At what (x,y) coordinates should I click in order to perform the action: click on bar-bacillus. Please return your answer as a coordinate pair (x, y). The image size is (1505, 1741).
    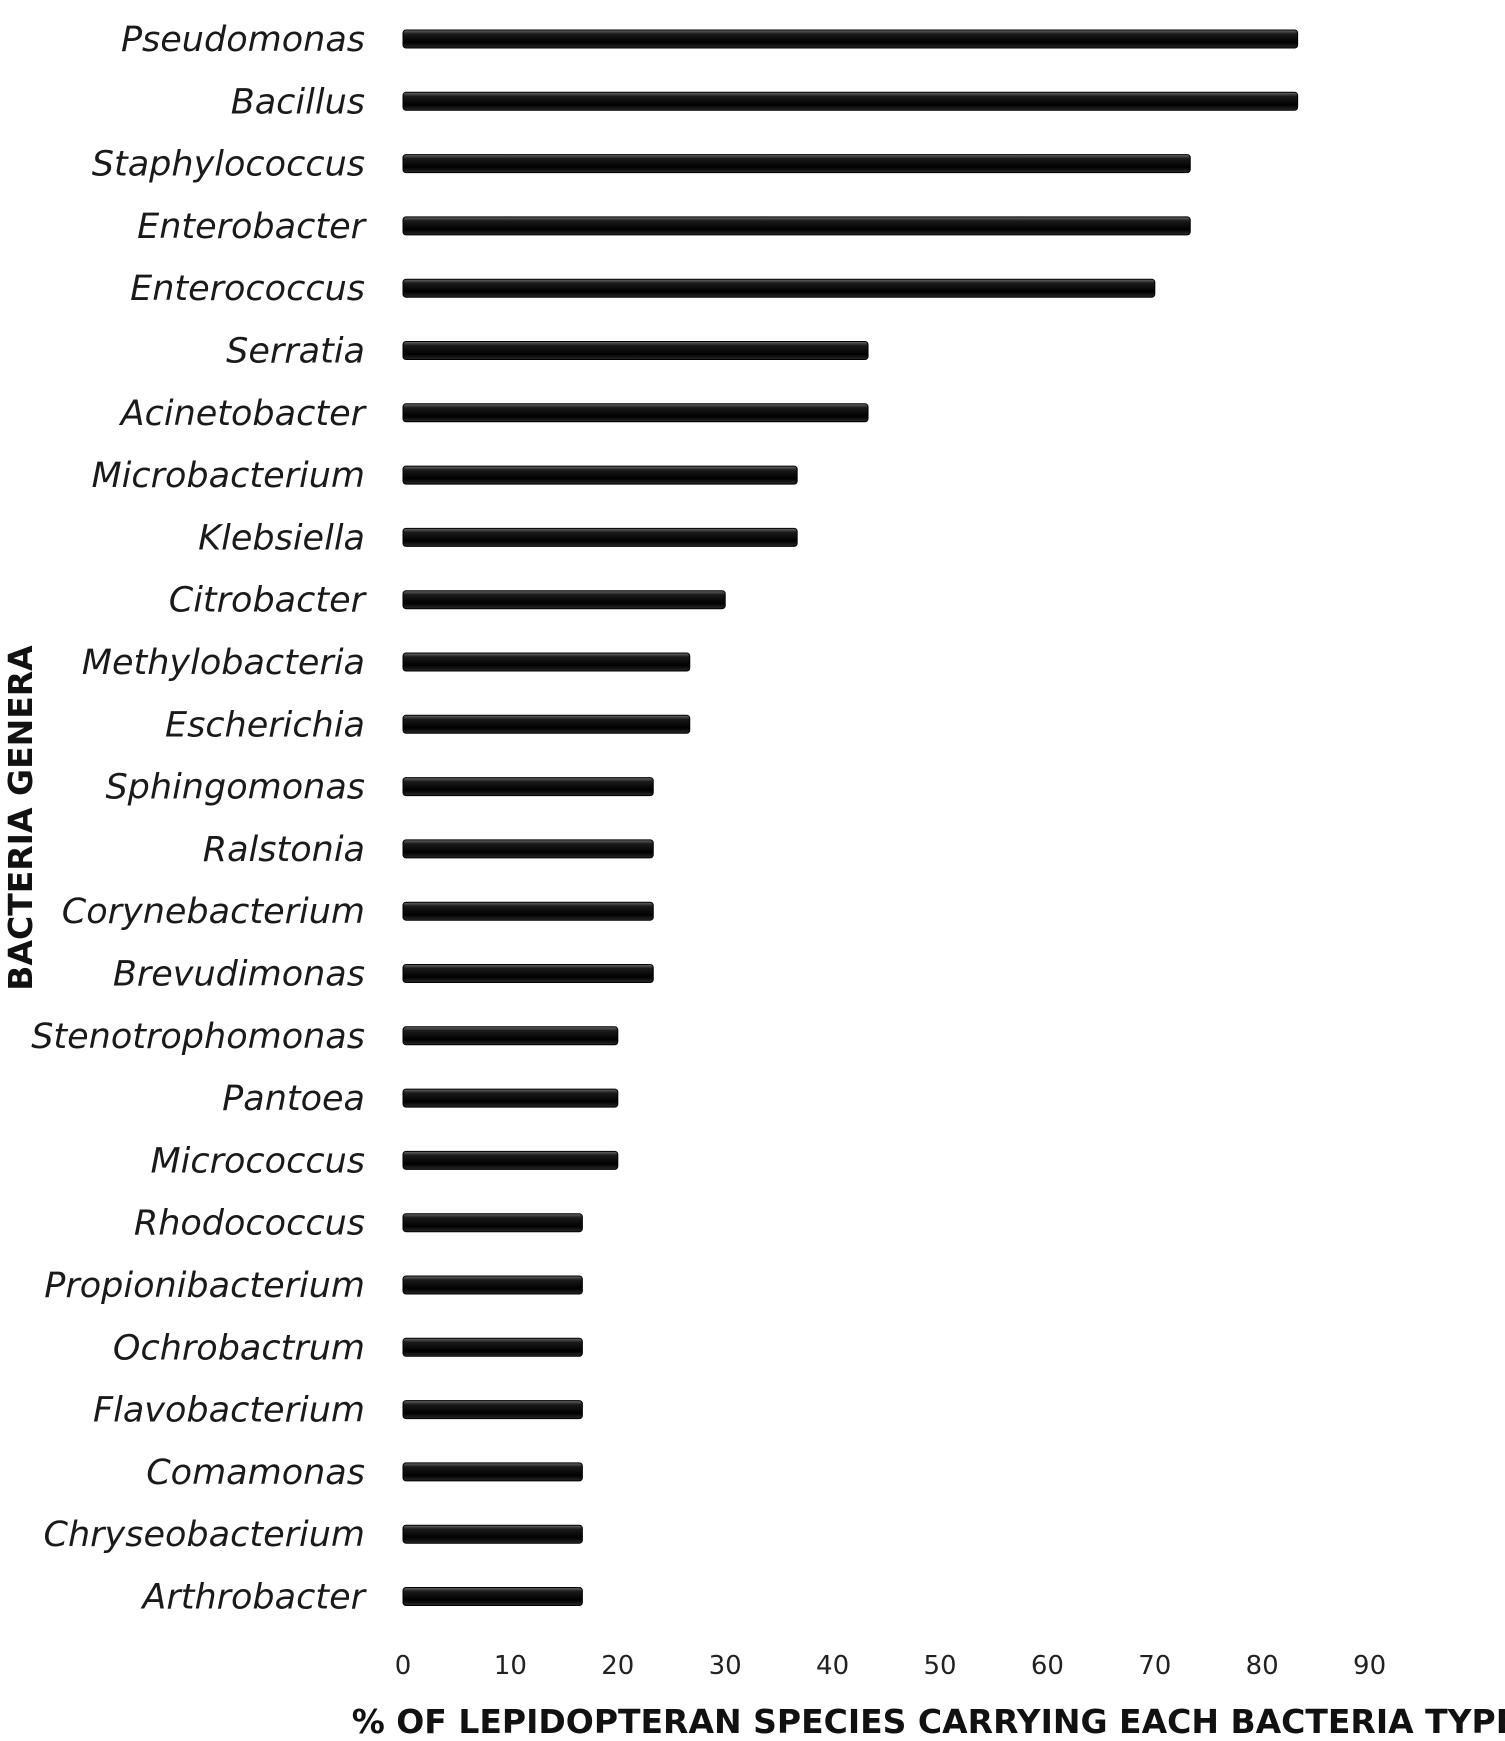
    Looking at the image, I should click on (850, 101).